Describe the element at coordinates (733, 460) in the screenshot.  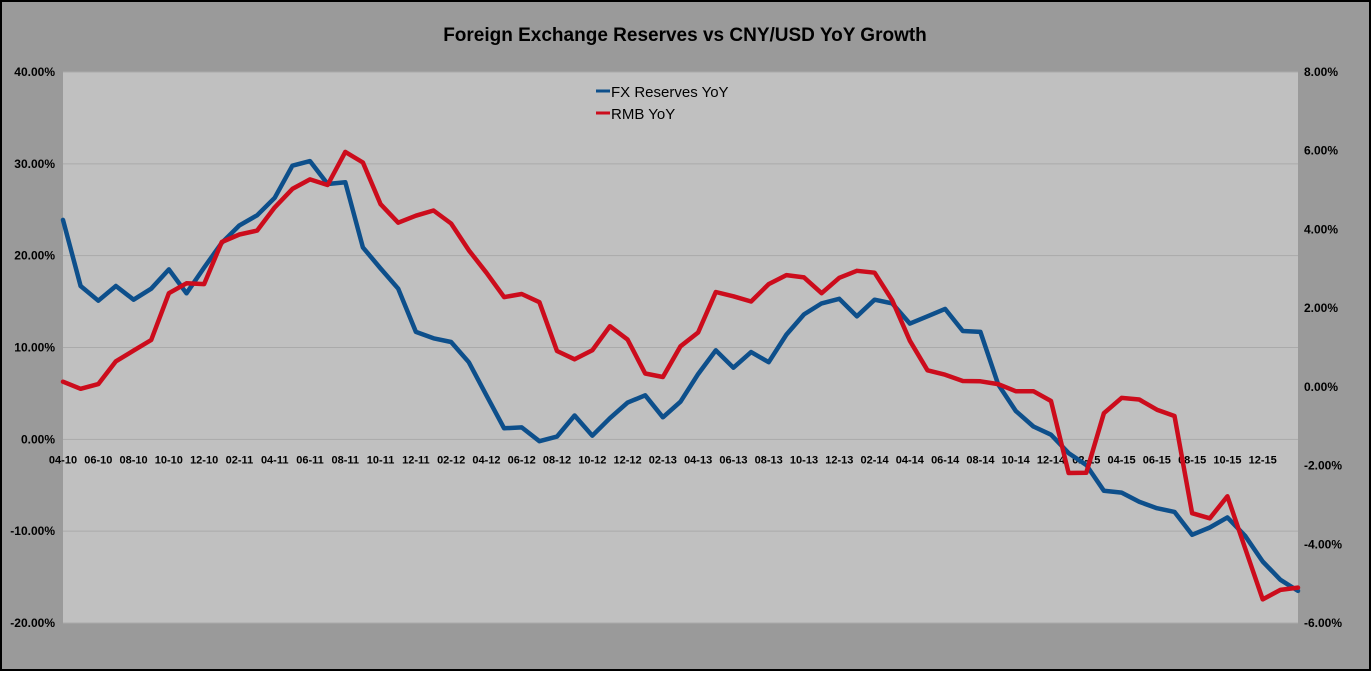
I see `x-tick-label: 06-13` at that location.